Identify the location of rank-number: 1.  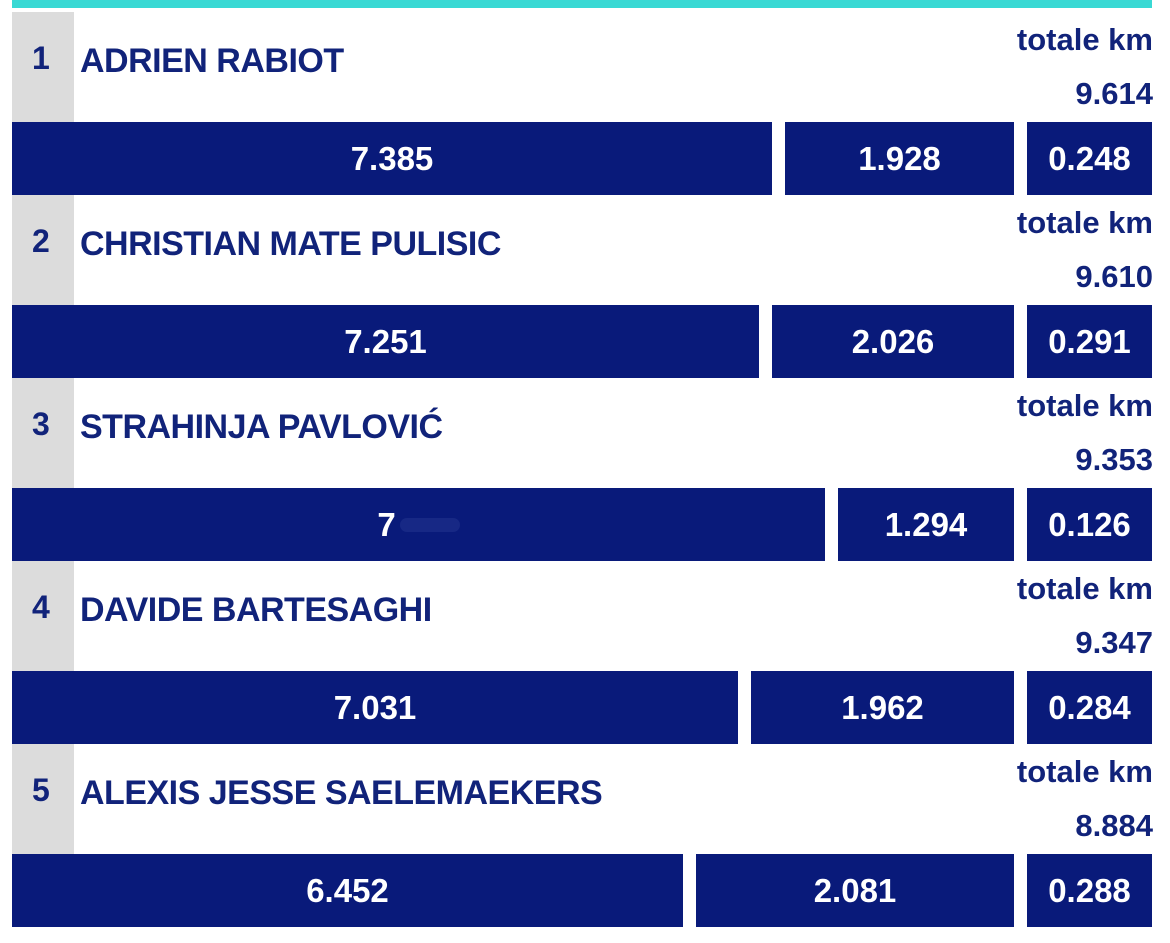
(41, 58).